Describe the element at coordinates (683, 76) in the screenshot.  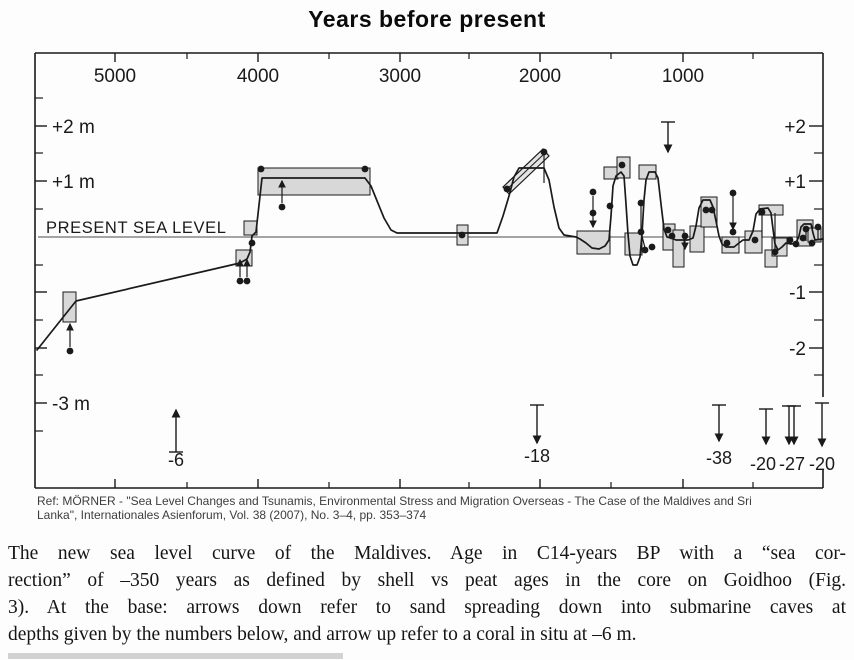
I see `top-axis-tick-label: 1000` at that location.